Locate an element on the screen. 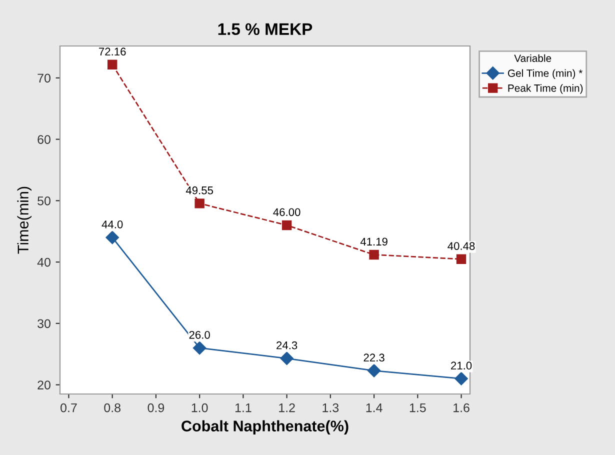 This screenshot has width=615, height=455. data-label: 21.0 is located at coordinates (461, 366).